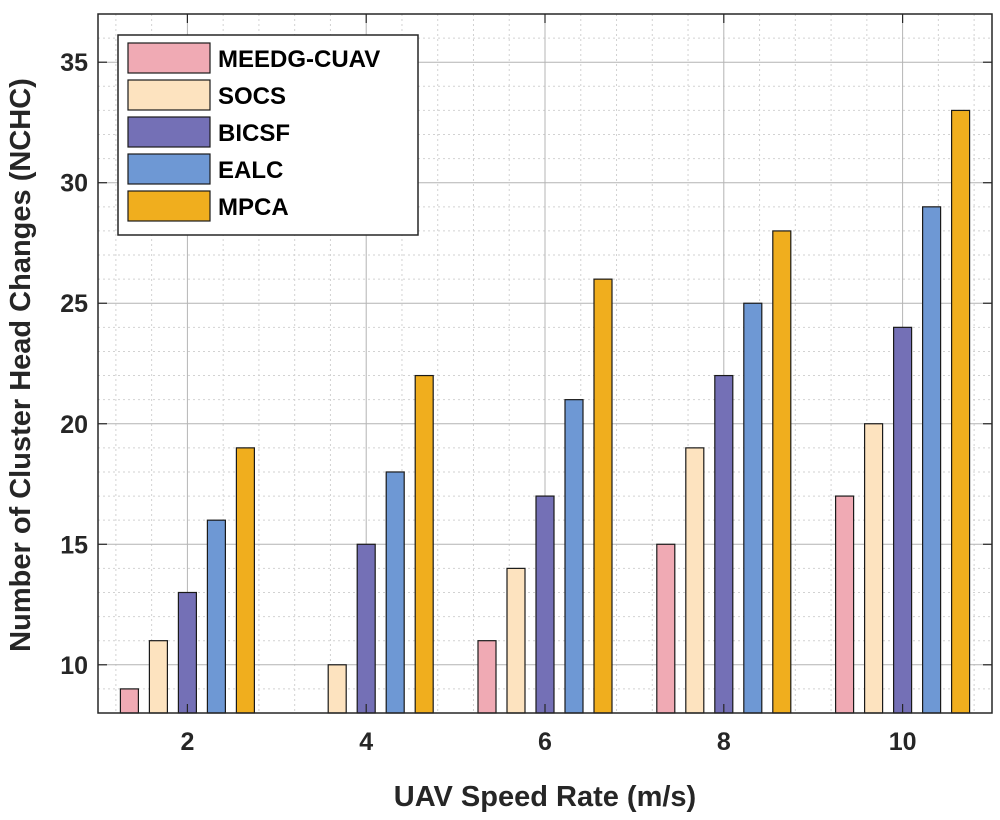 The image size is (1000, 820). Describe the element at coordinates (169, 206) in the screenshot. I see `legend-swatch-mpca` at that location.